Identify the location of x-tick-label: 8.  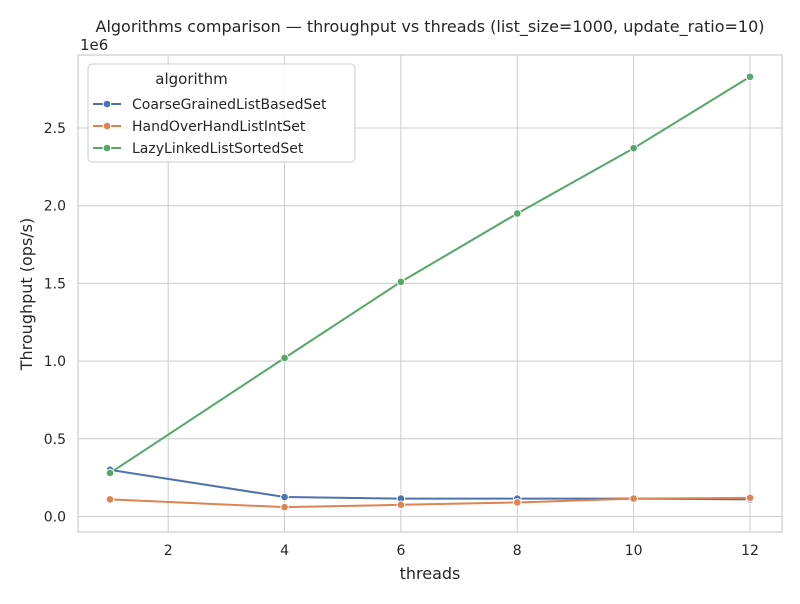
(517, 551).